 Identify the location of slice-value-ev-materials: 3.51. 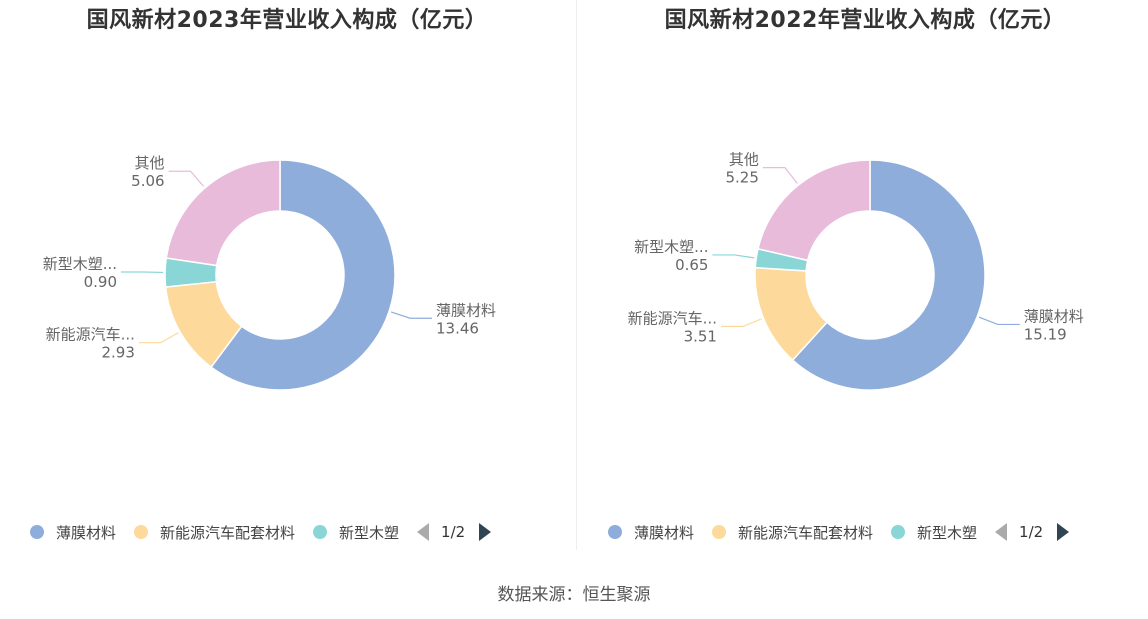
(700, 336).